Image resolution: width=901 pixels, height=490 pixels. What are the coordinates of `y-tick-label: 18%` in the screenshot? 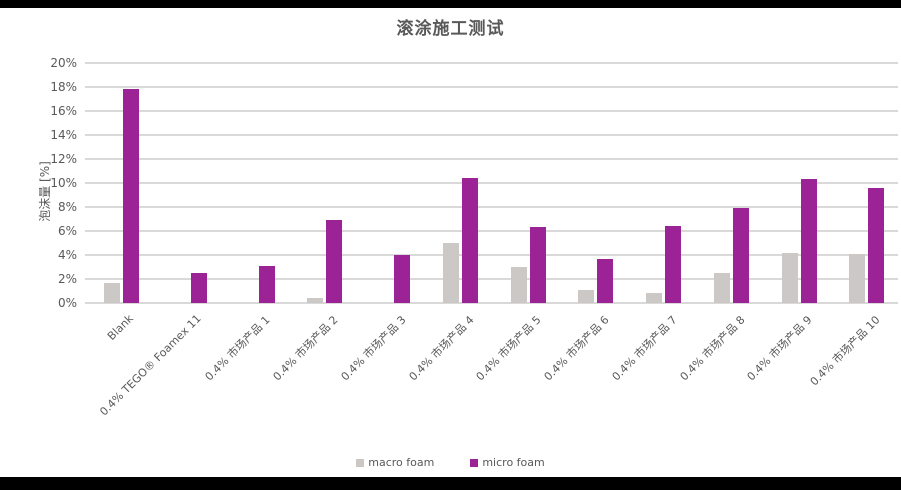 It's located at (63, 87).